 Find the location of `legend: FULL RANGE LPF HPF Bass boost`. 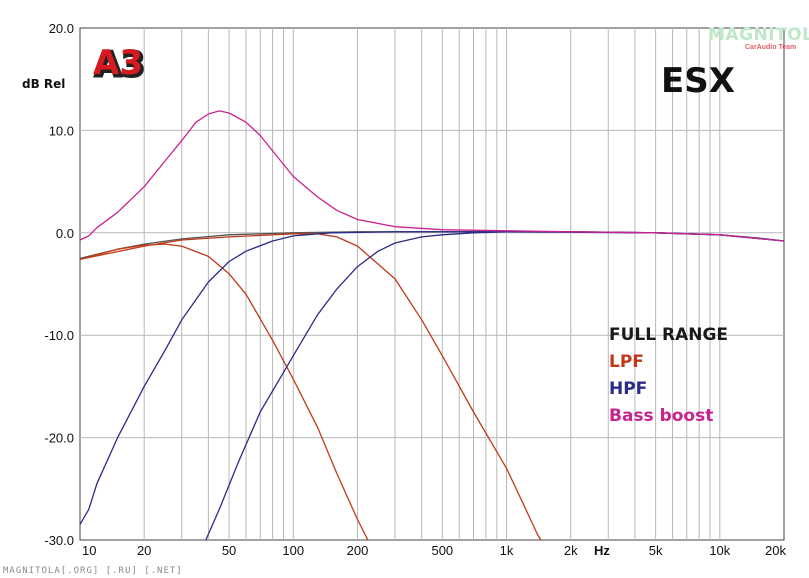

legend: FULL RANGE LPF HPF Bass boost is located at coordinates (668, 375).